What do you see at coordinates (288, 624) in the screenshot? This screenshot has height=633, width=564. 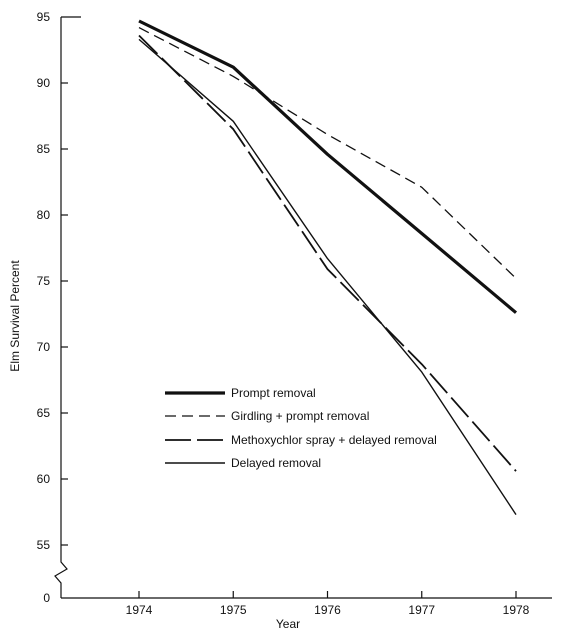 I see `x-axis-title: Year` at bounding box center [288, 624].